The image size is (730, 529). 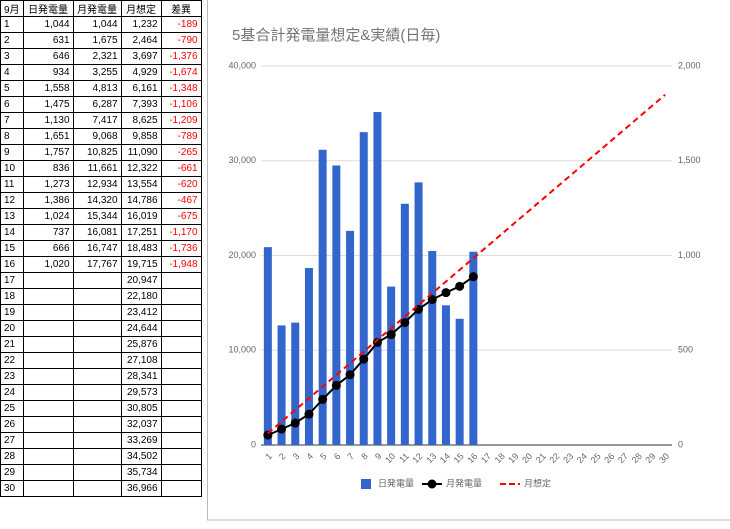 I want to click on legend-label: 月発電量, so click(x=464, y=482).